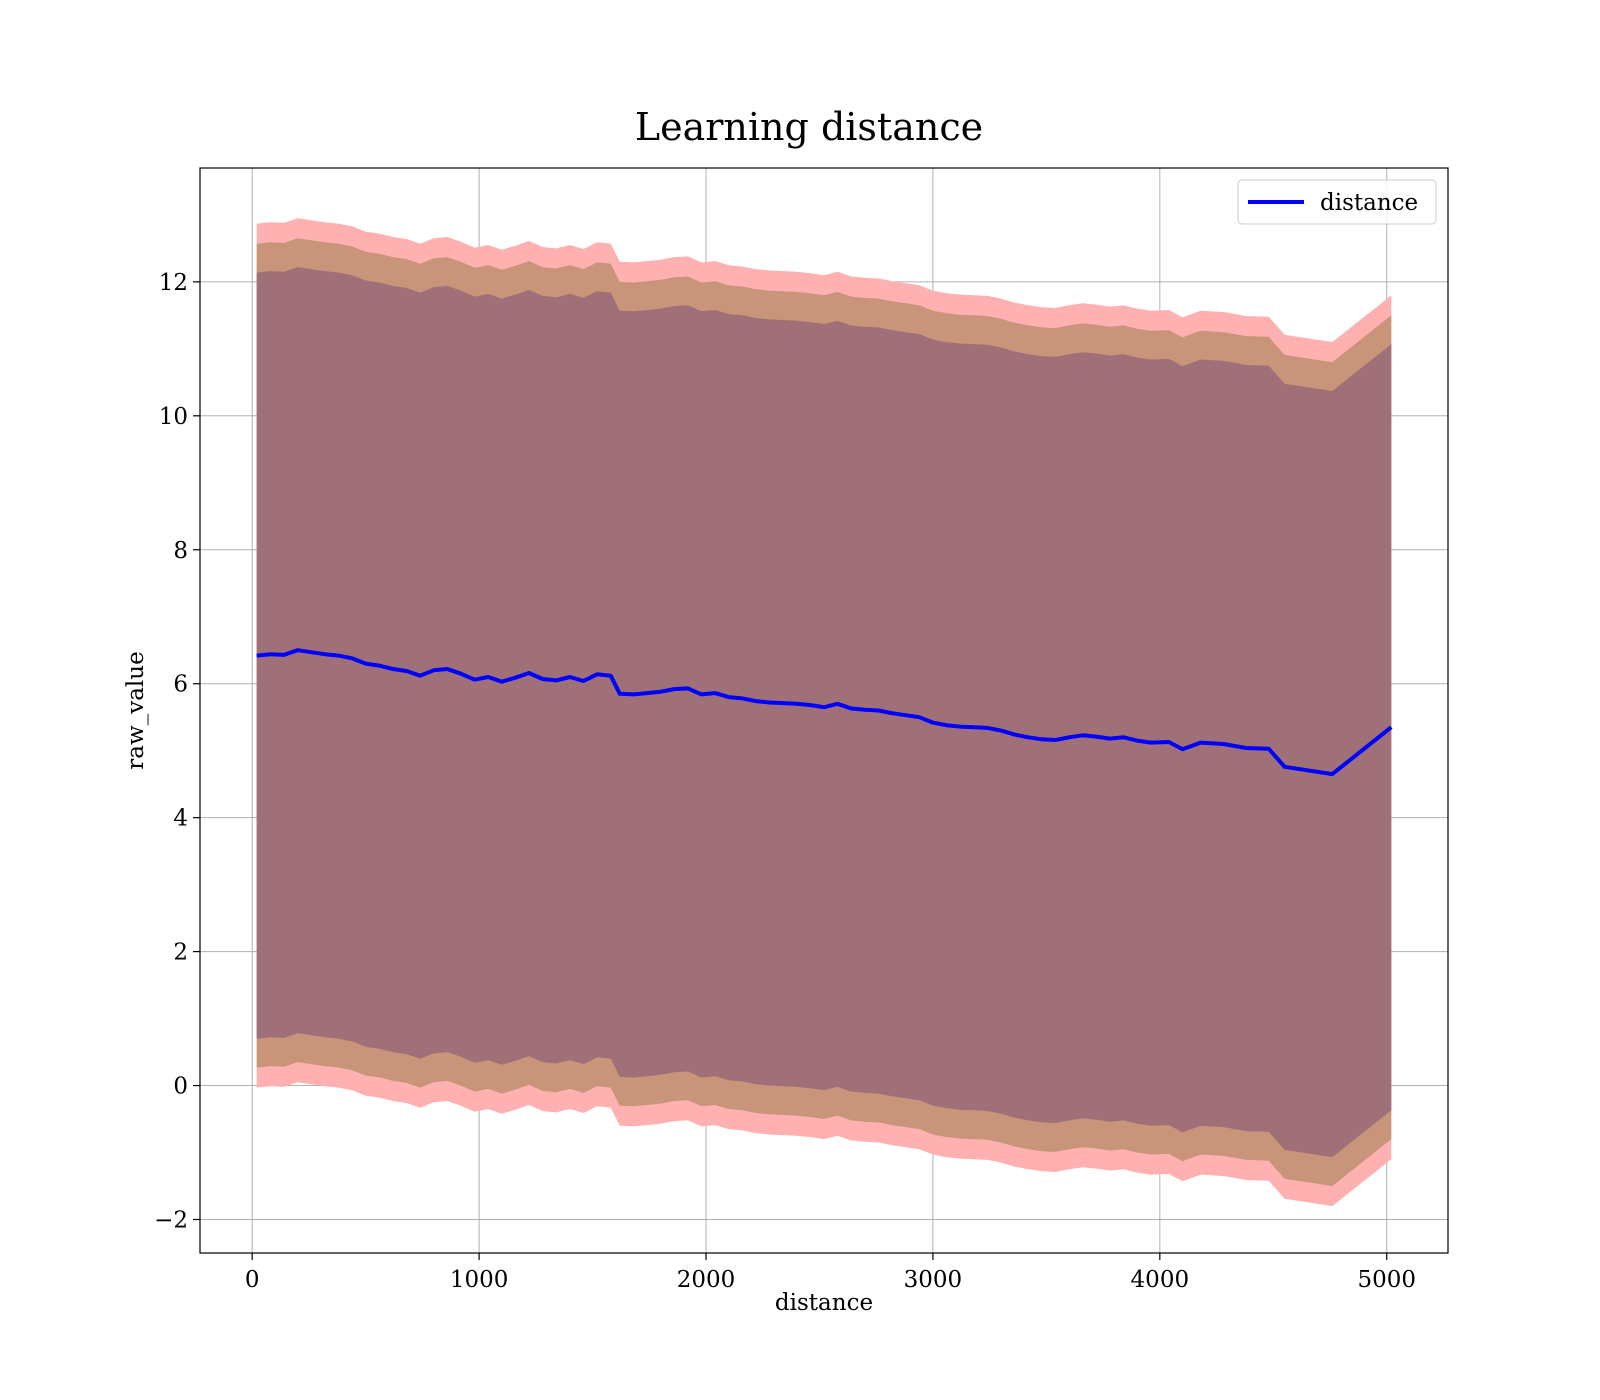 The image size is (1600, 1400). I want to click on legend-box, so click(1337, 202).